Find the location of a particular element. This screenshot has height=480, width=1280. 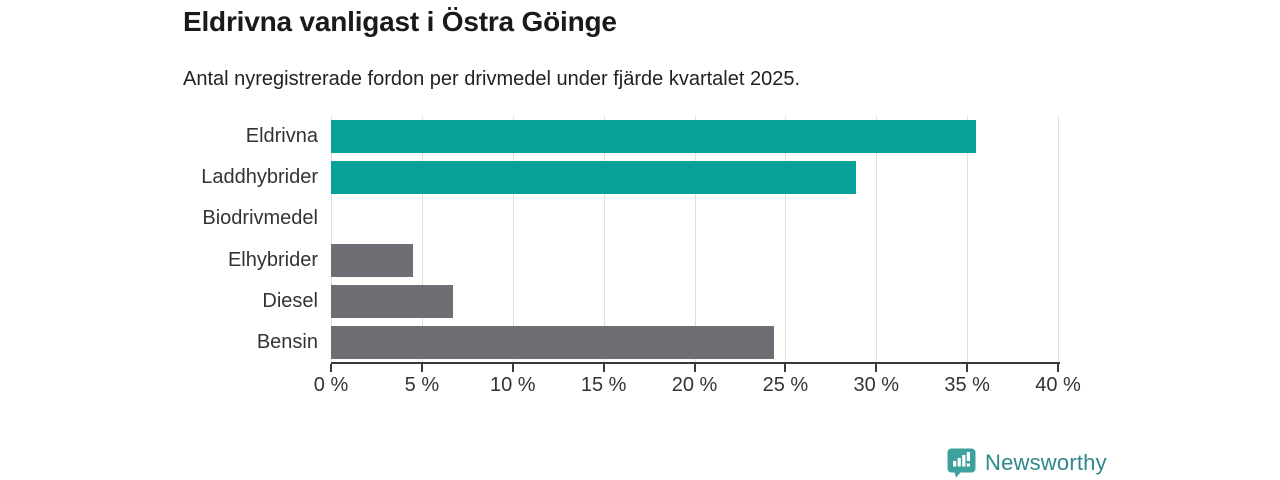

category-label: Elhybrider is located at coordinates (272, 259).